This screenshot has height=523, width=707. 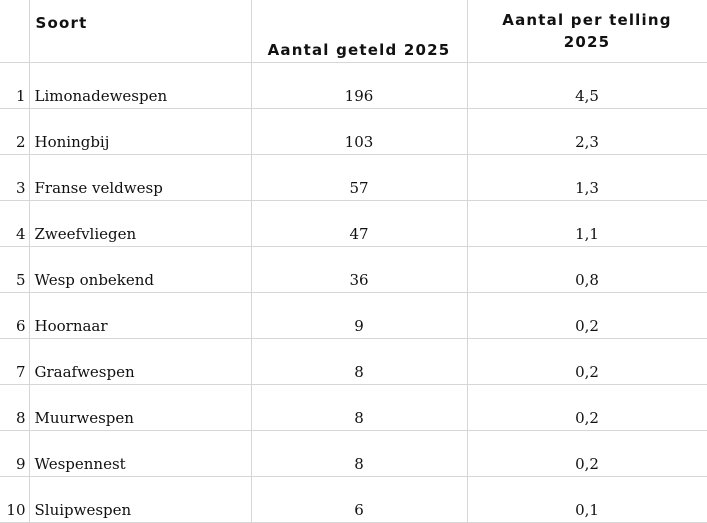 I want to click on per-telling-cell: 1,3, so click(x=586, y=177).